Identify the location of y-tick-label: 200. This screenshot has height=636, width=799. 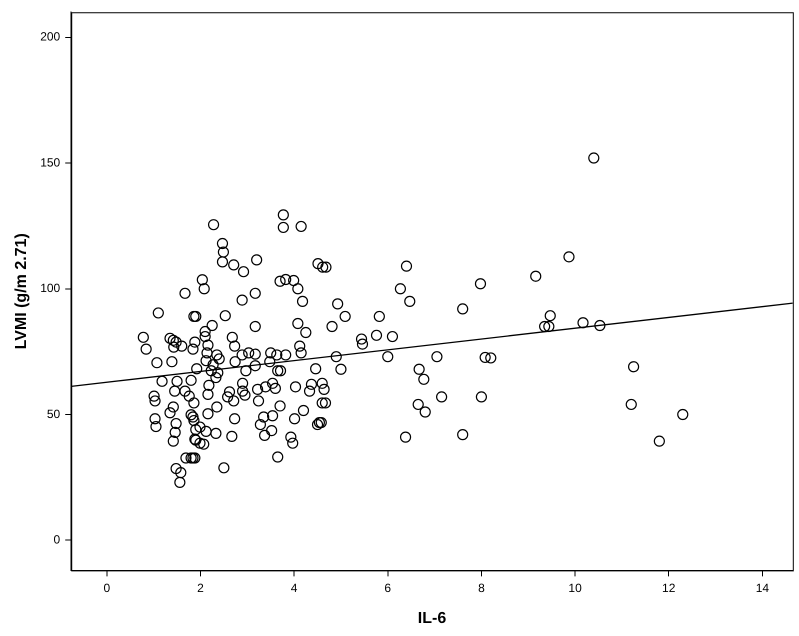
(50, 37).